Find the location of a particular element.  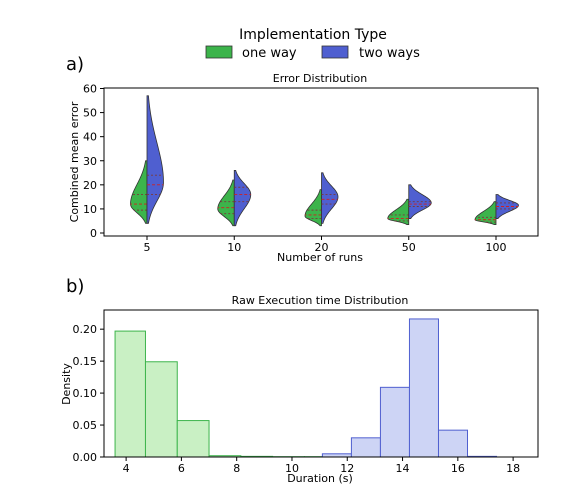

chart-b-xtick-label: 10 is located at coordinates (292, 468).